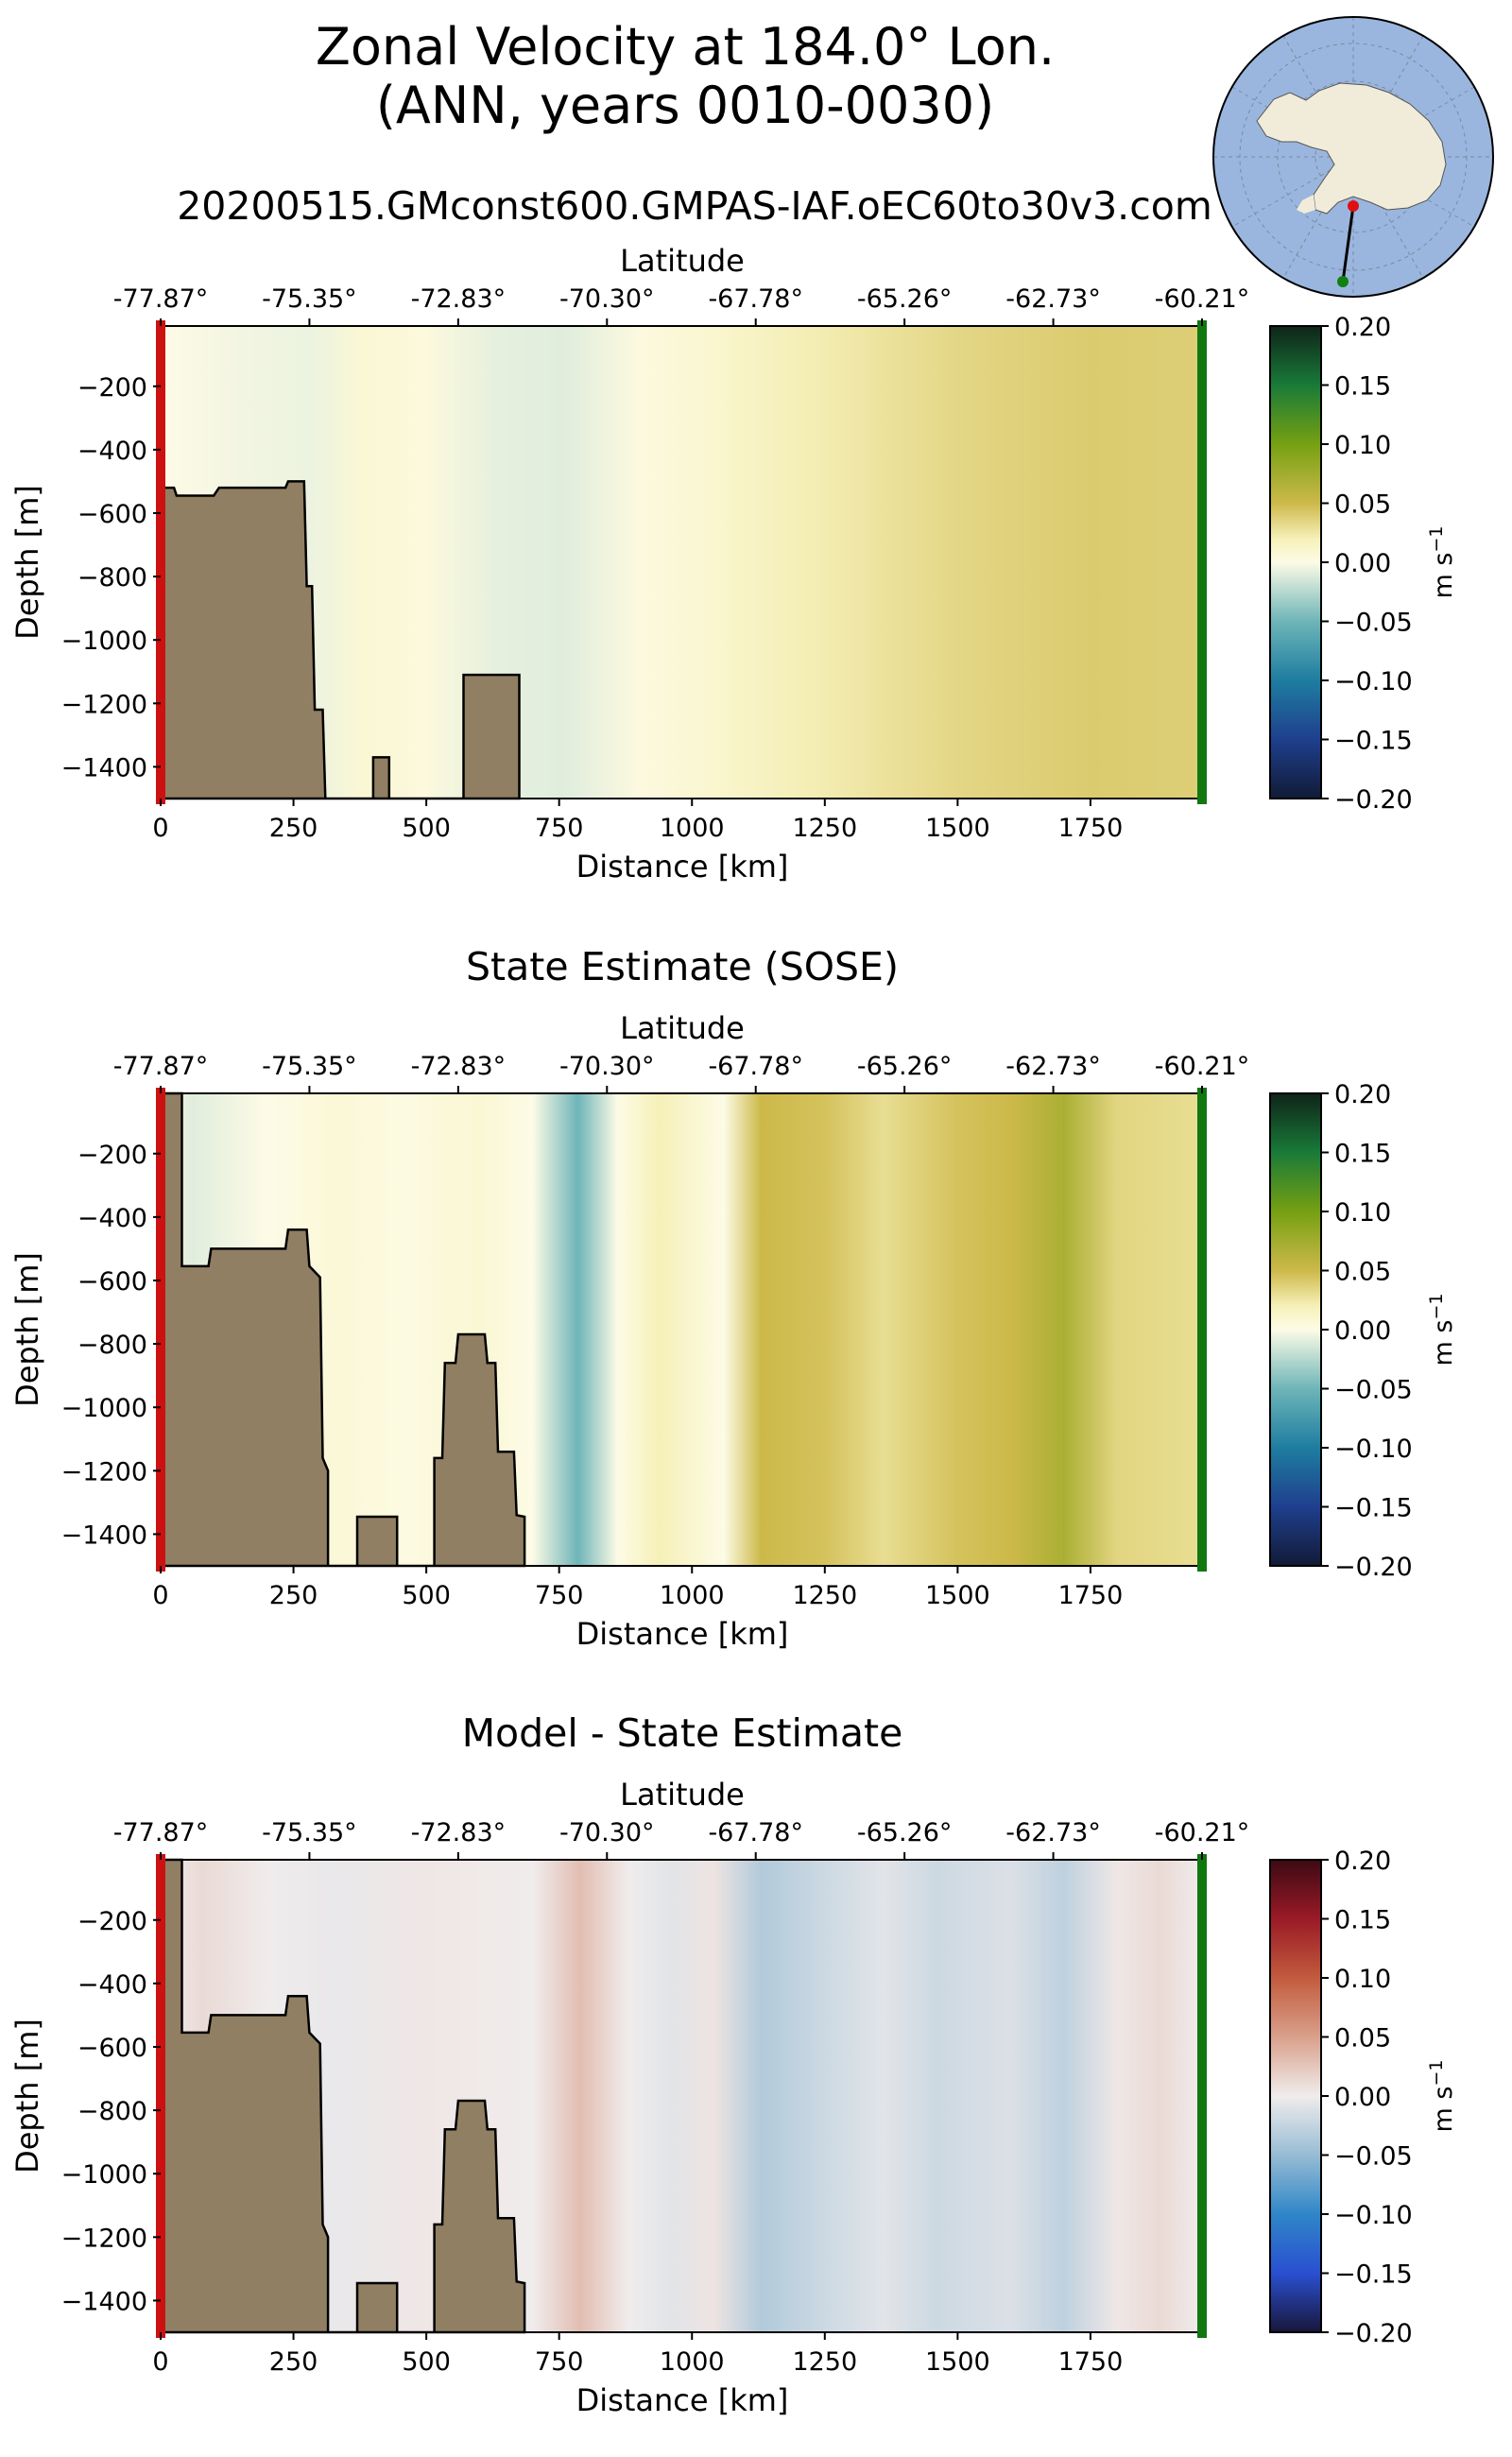  I want to click on x-tick-label: 0, so click(160, 2362).